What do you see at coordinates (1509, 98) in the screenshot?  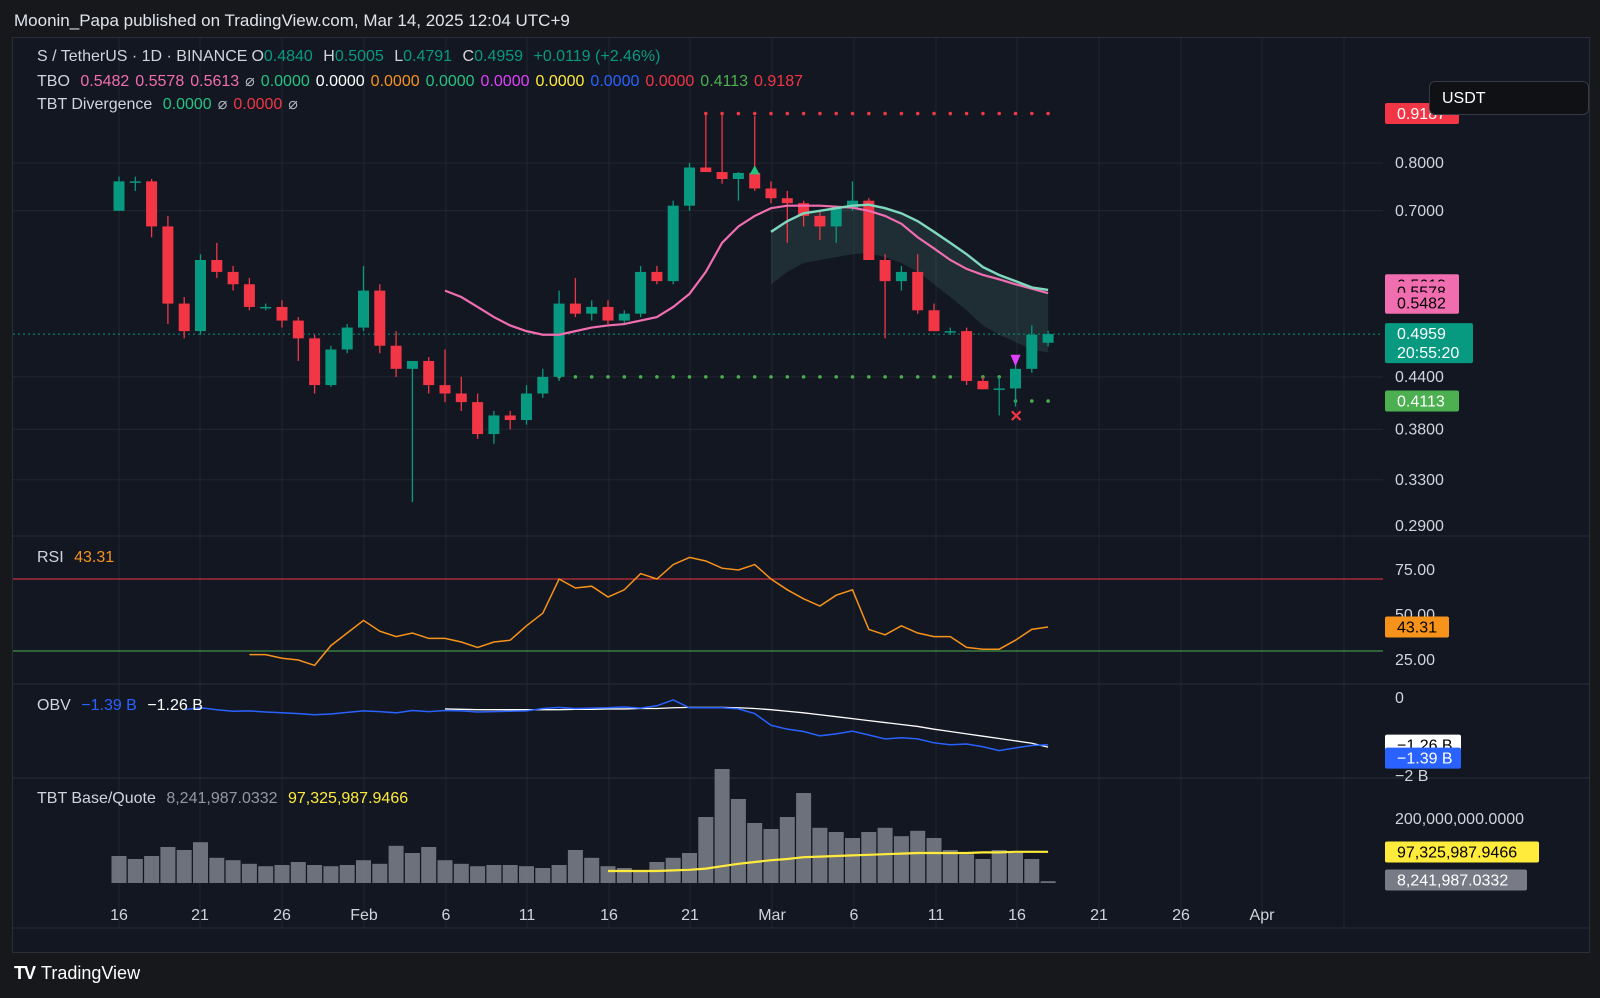 I see `currency-selector: USDT` at bounding box center [1509, 98].